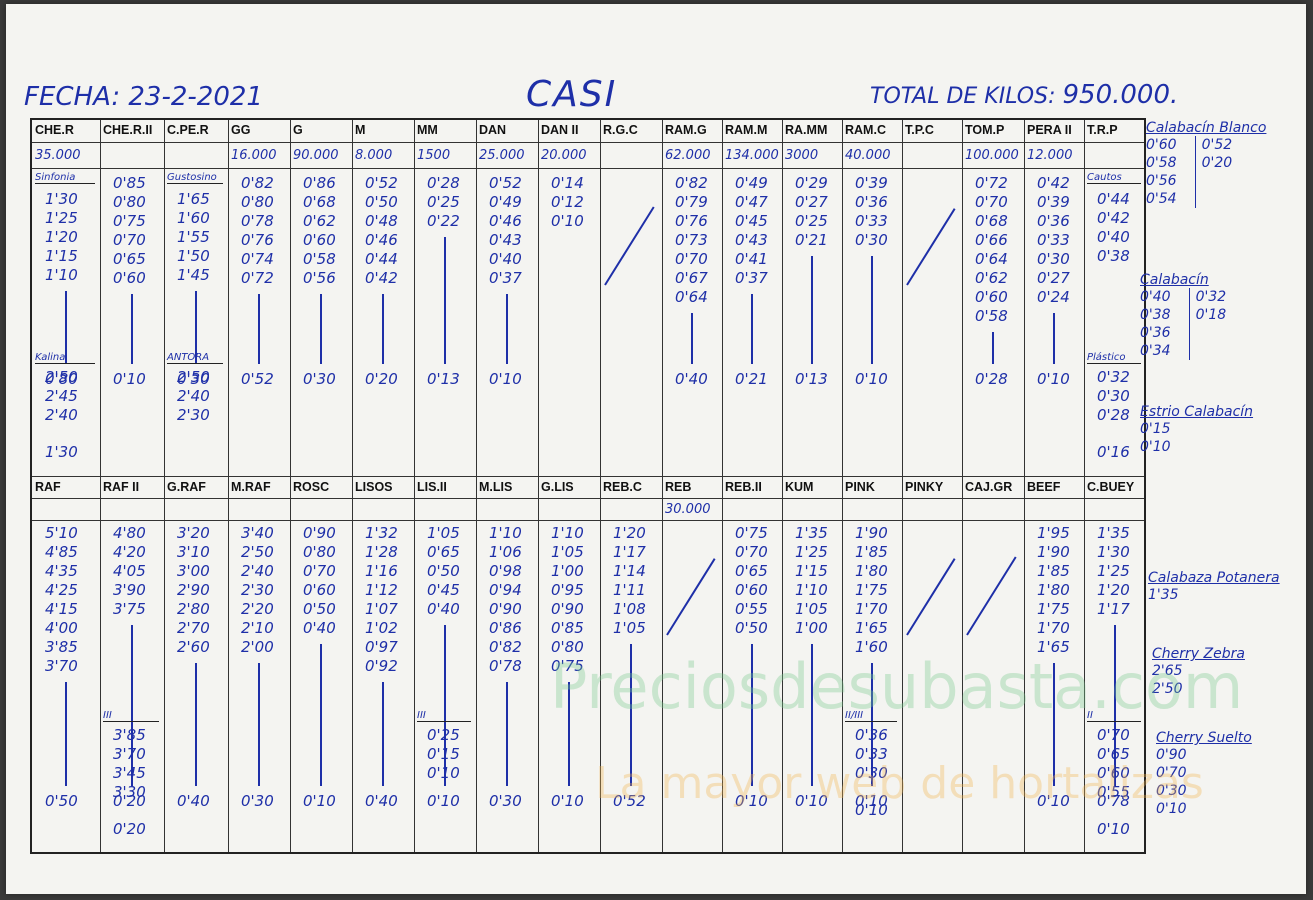  Describe the element at coordinates (61, 552) in the screenshot. I see `price-value: 4'85` at that location.